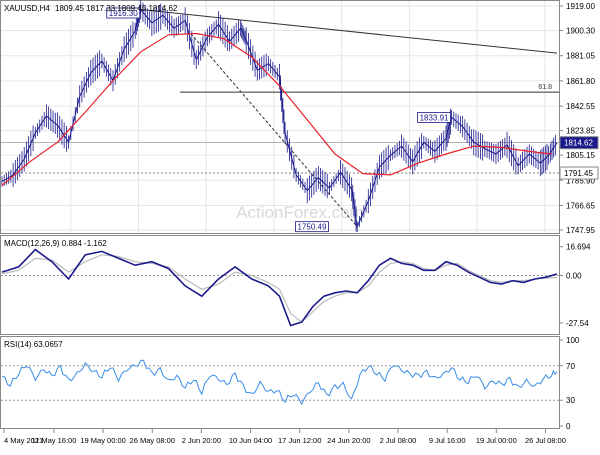 This screenshot has height=455, width=600. I want to click on rsi-axis: 100 70 30 0, so click(569, 383).